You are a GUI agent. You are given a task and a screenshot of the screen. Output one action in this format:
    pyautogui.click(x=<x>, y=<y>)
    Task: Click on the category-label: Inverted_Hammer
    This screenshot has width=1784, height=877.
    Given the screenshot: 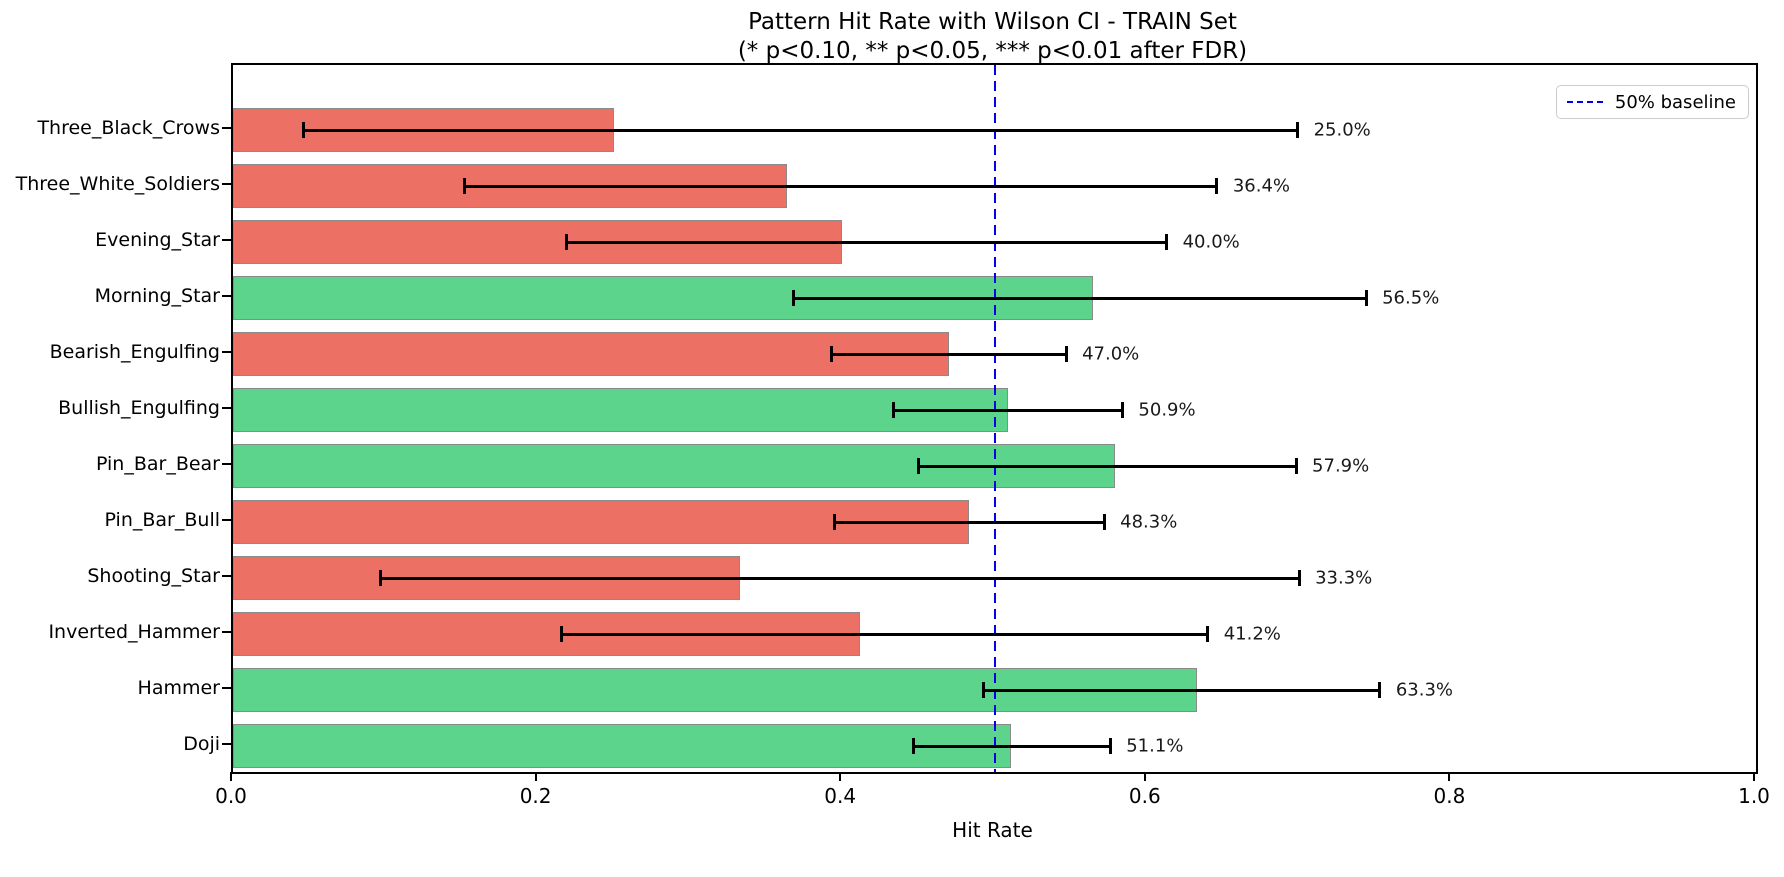 What is the action you would take?
    pyautogui.click(x=134, y=632)
    